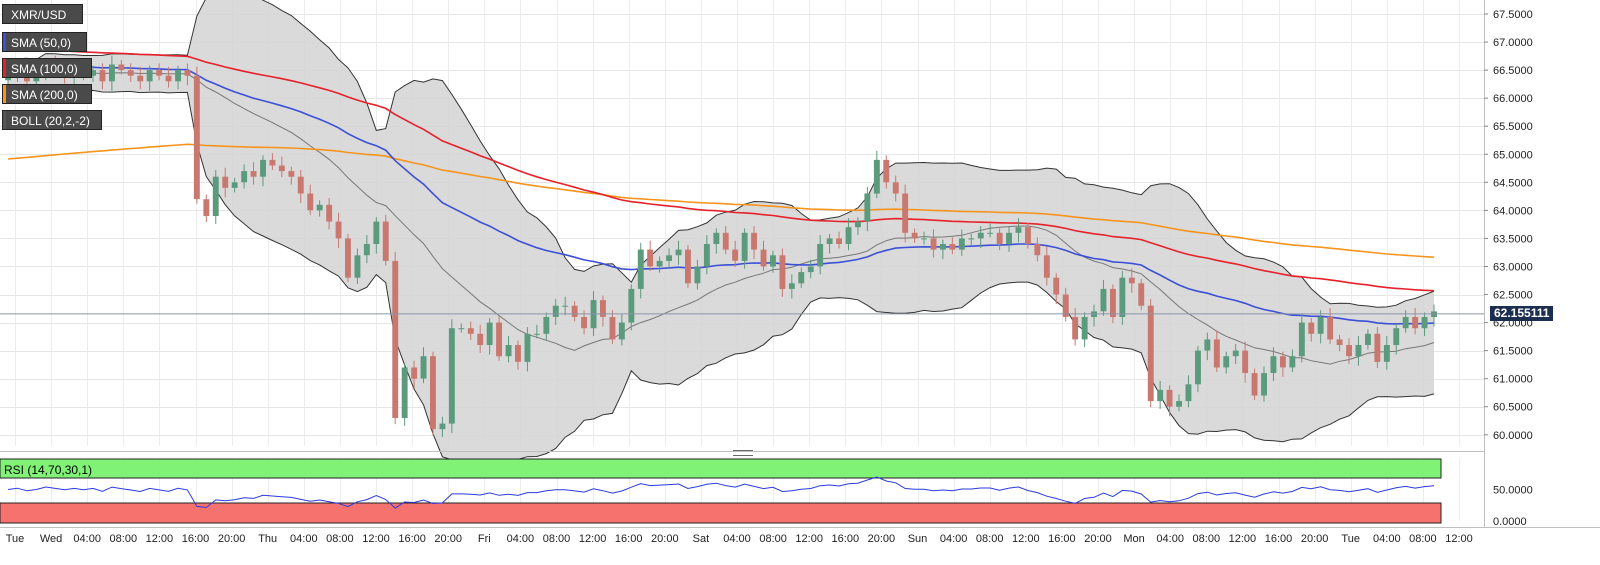 The width and height of the screenshot is (1600, 565). What do you see at coordinates (484, 539) in the screenshot?
I see `x-tick-label: Fri` at bounding box center [484, 539].